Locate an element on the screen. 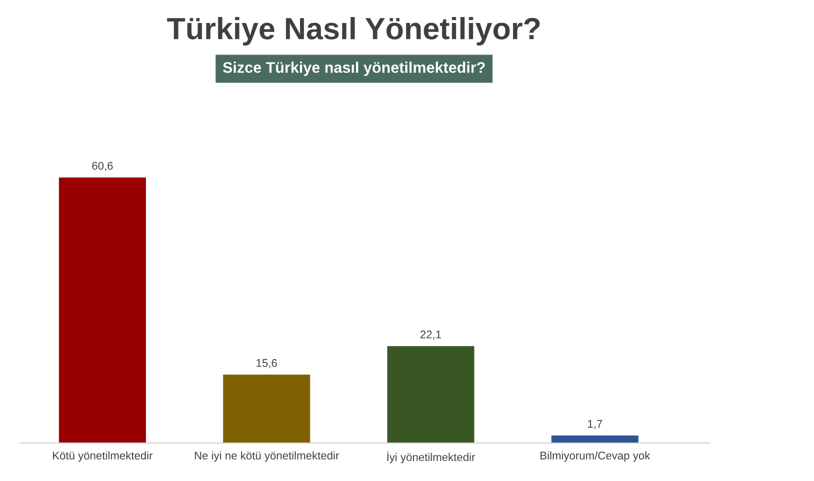  data-label: 22,1 is located at coordinates (431, 335).